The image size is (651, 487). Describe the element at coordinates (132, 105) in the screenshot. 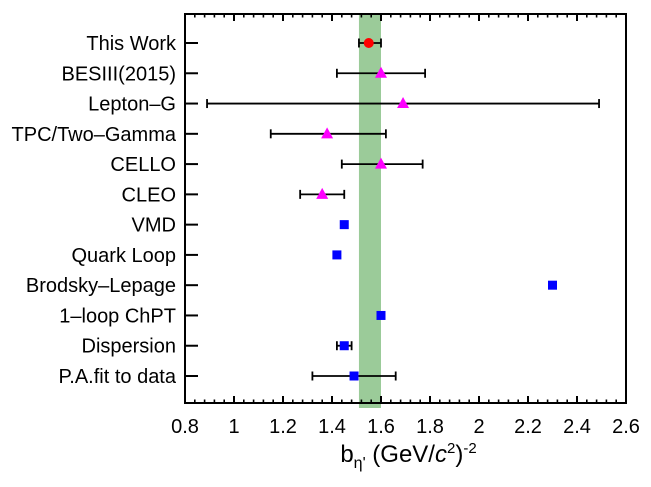

I see `row-label: Lepton–G` at that location.